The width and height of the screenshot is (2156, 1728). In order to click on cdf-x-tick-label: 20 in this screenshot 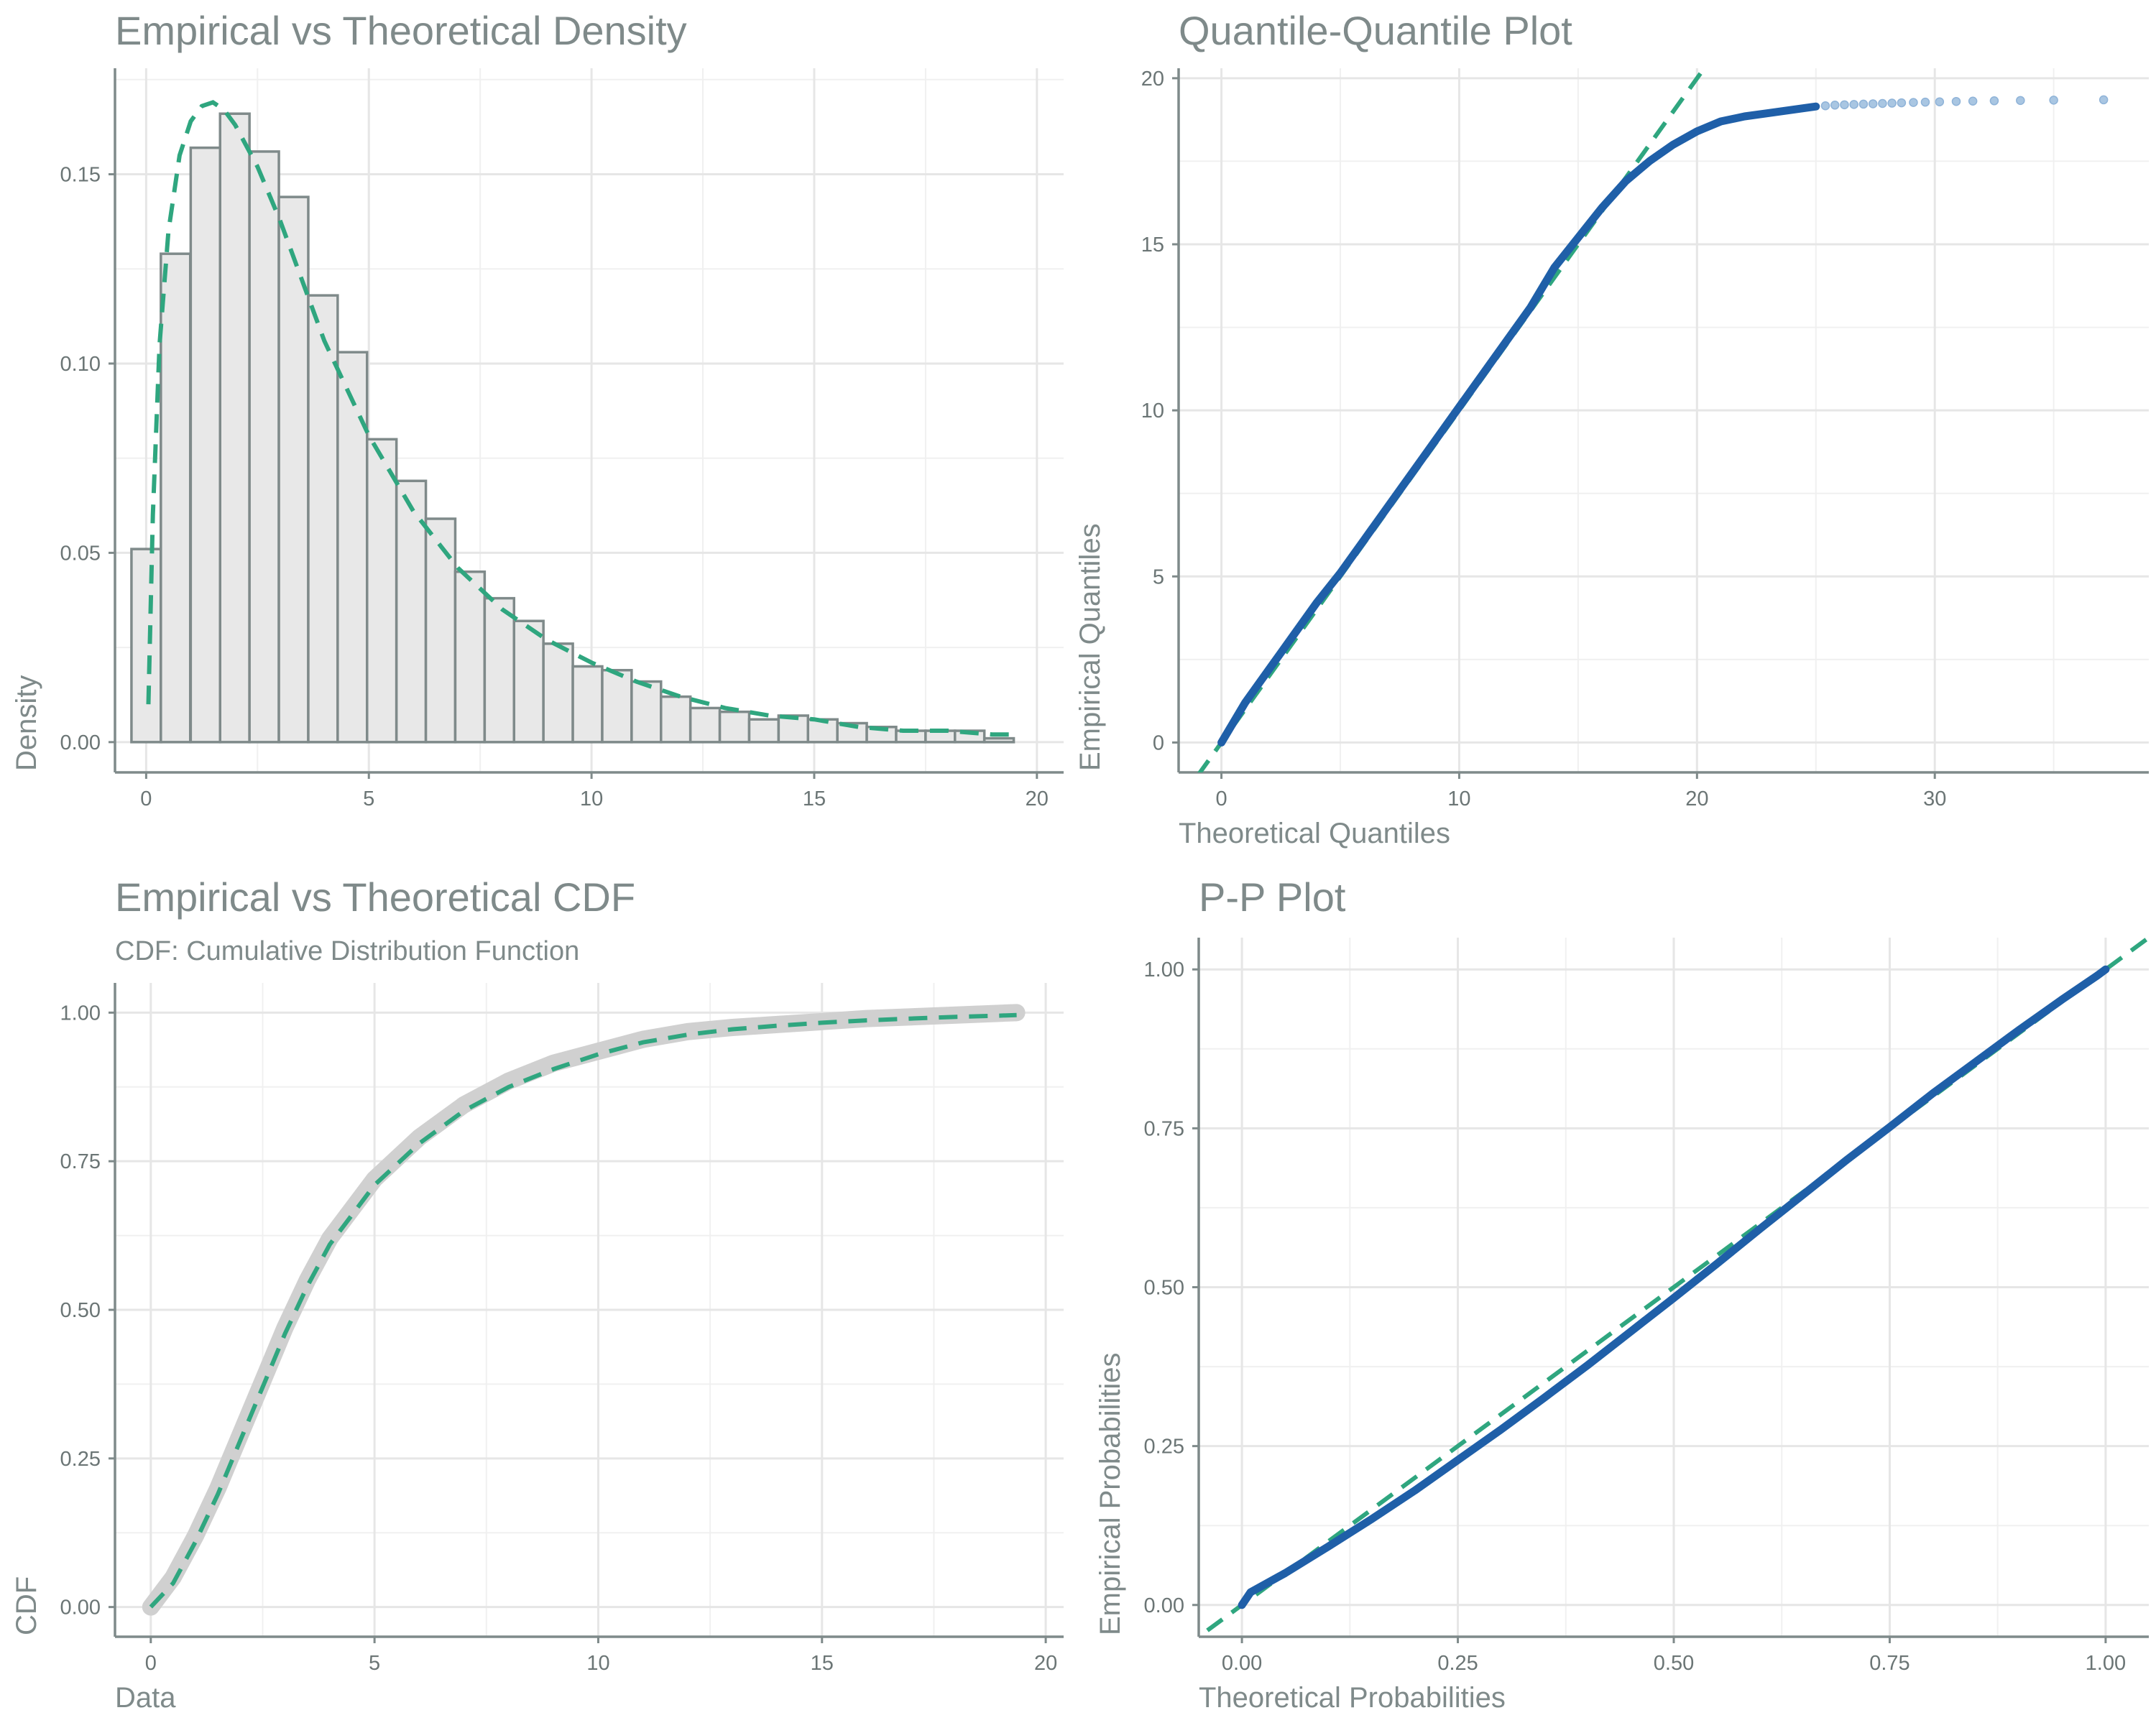, I will do `click(1045, 1663)`.